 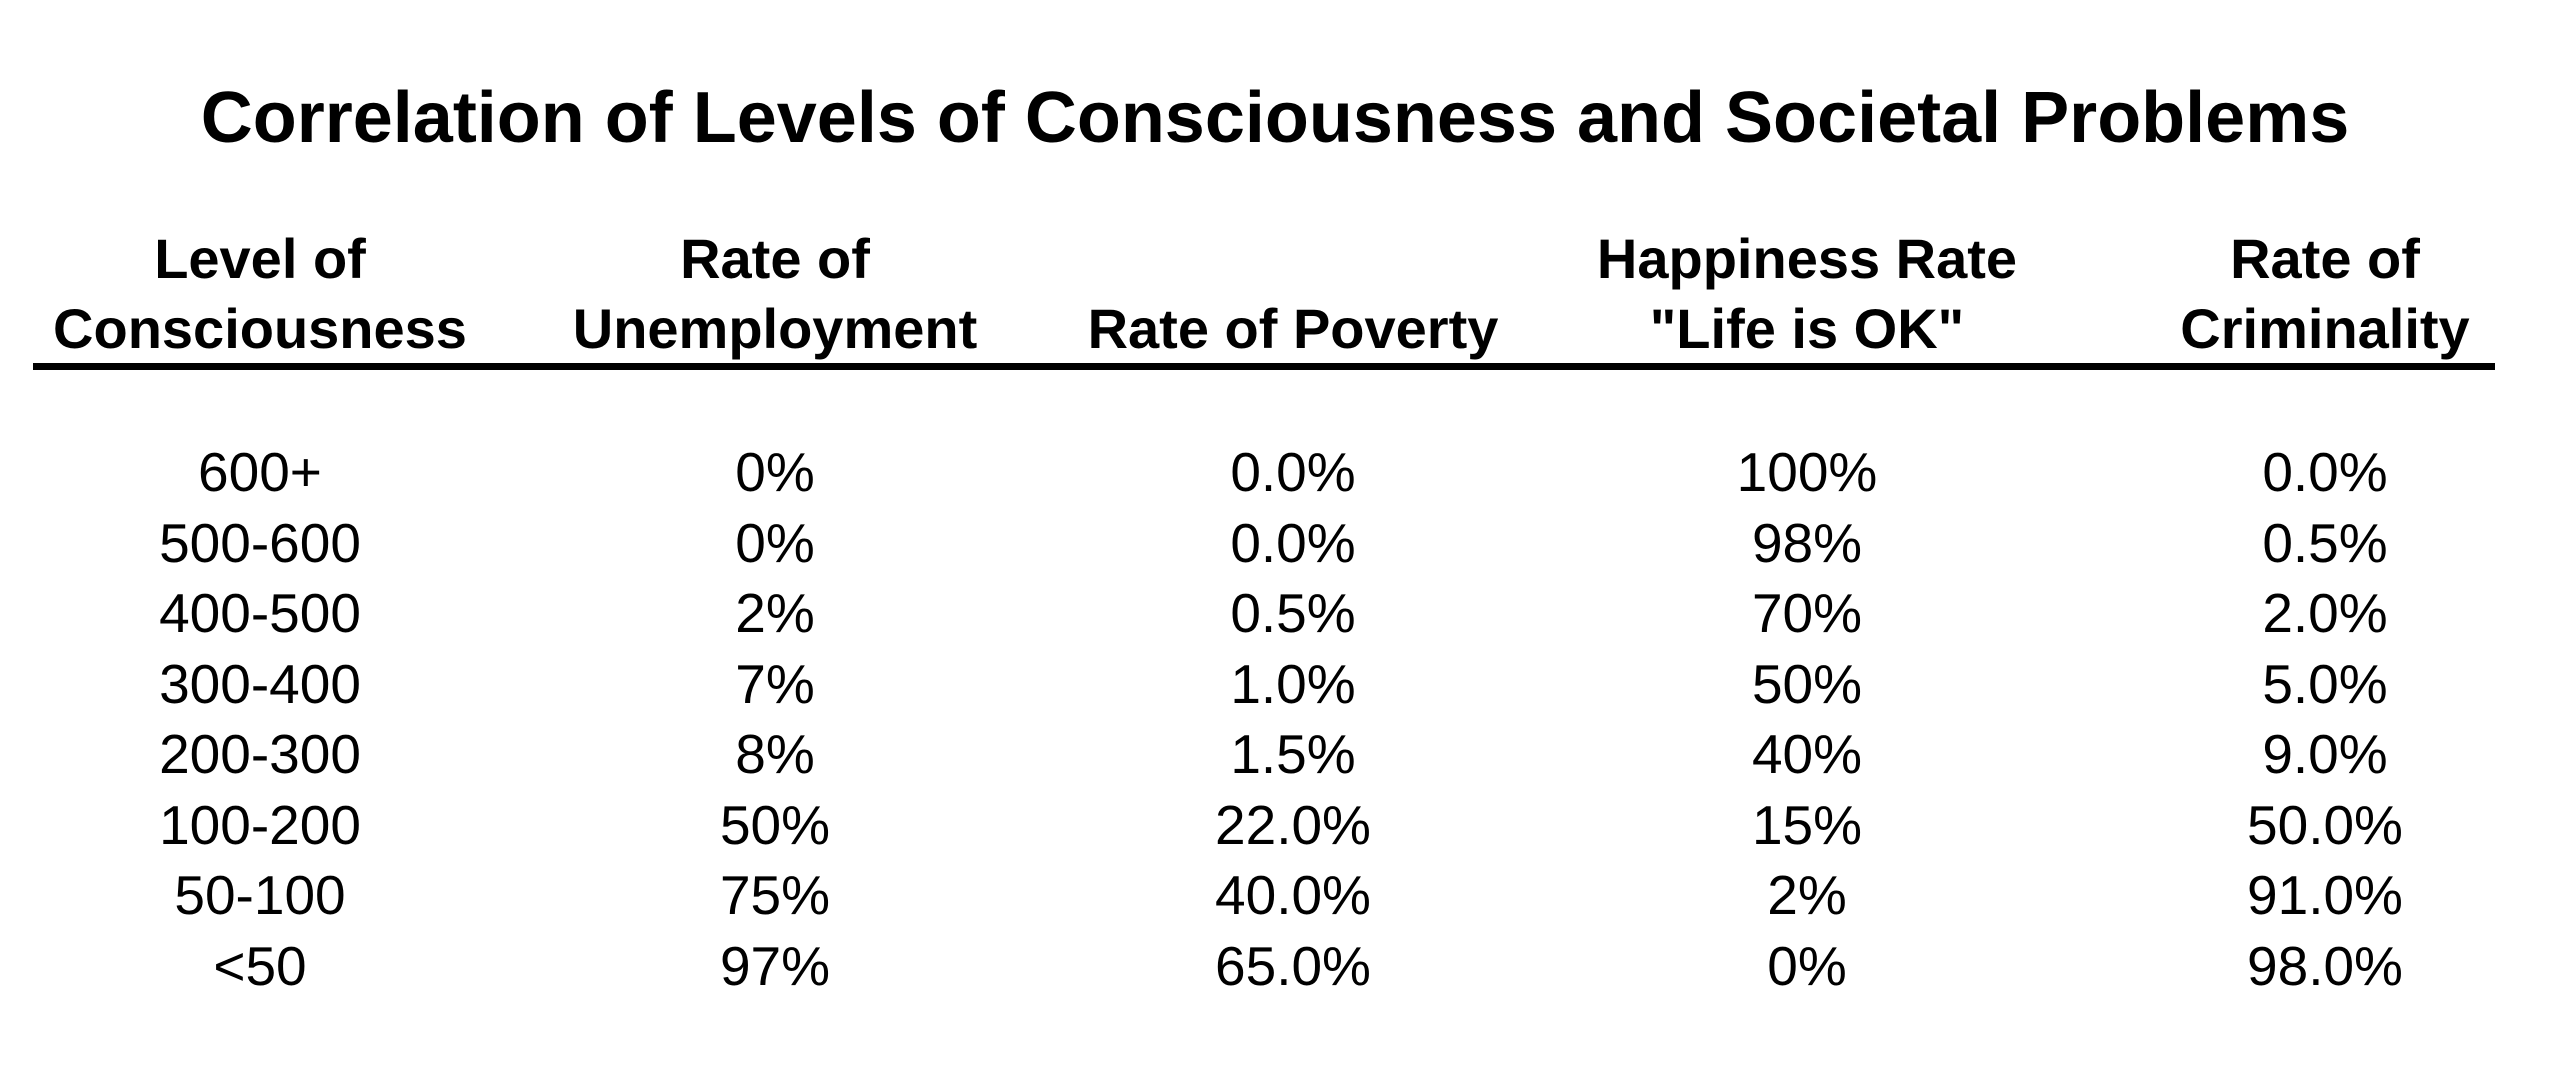 I want to click on column-header-poverty: Rate of Poverty, so click(x=1293, y=294).